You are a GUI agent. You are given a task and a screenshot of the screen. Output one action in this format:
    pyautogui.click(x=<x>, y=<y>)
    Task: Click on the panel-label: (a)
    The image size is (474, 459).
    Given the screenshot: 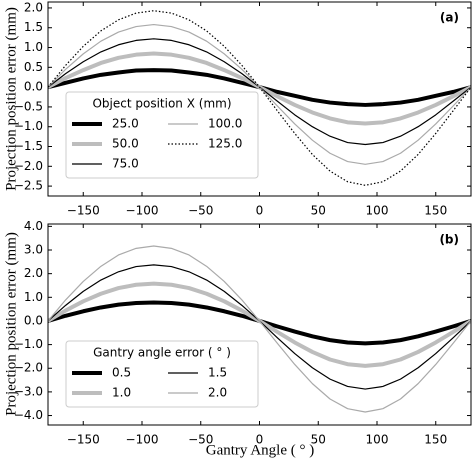 What is the action you would take?
    pyautogui.click(x=449, y=18)
    